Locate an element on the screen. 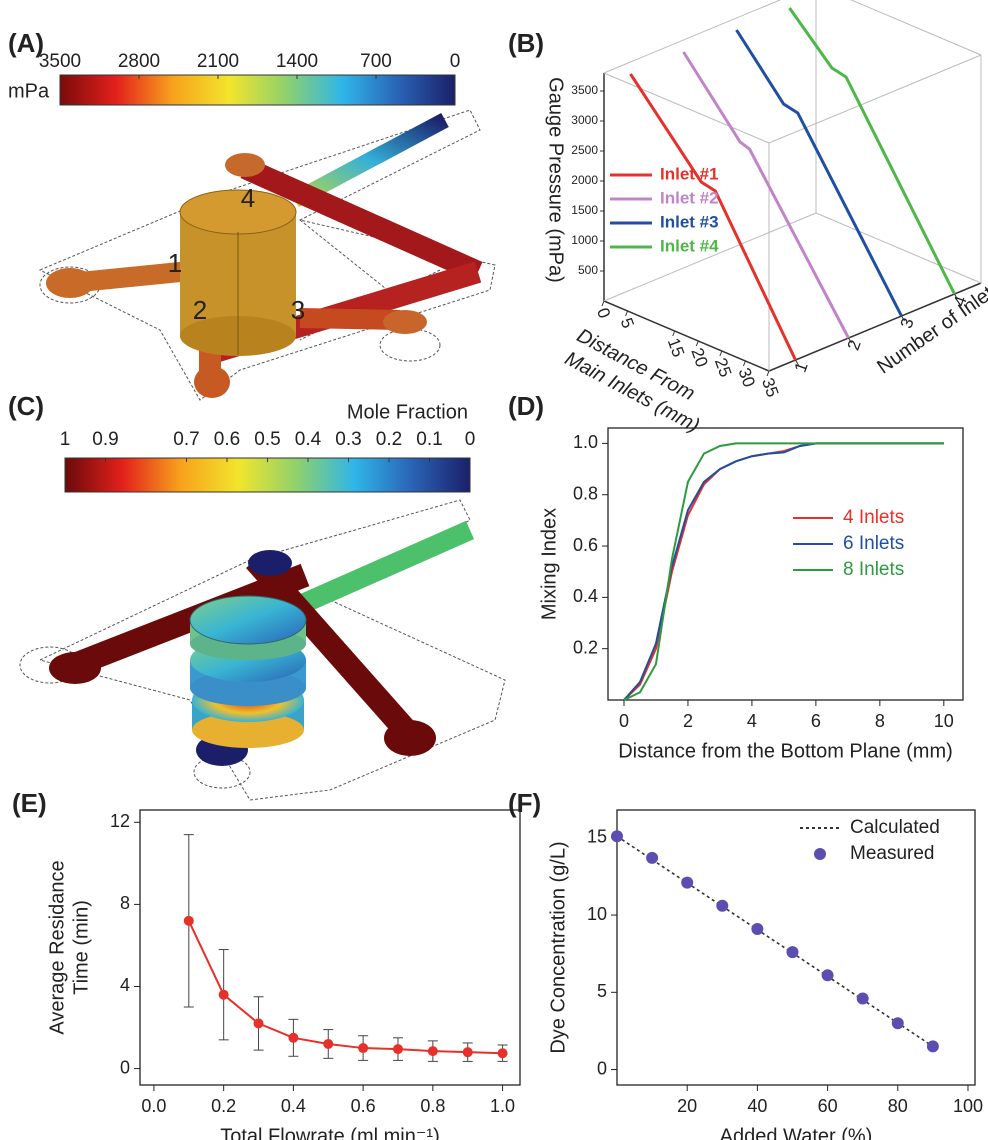 The height and width of the screenshot is (1140, 988). z-tick-label: 1000 is located at coordinates (584, 240).